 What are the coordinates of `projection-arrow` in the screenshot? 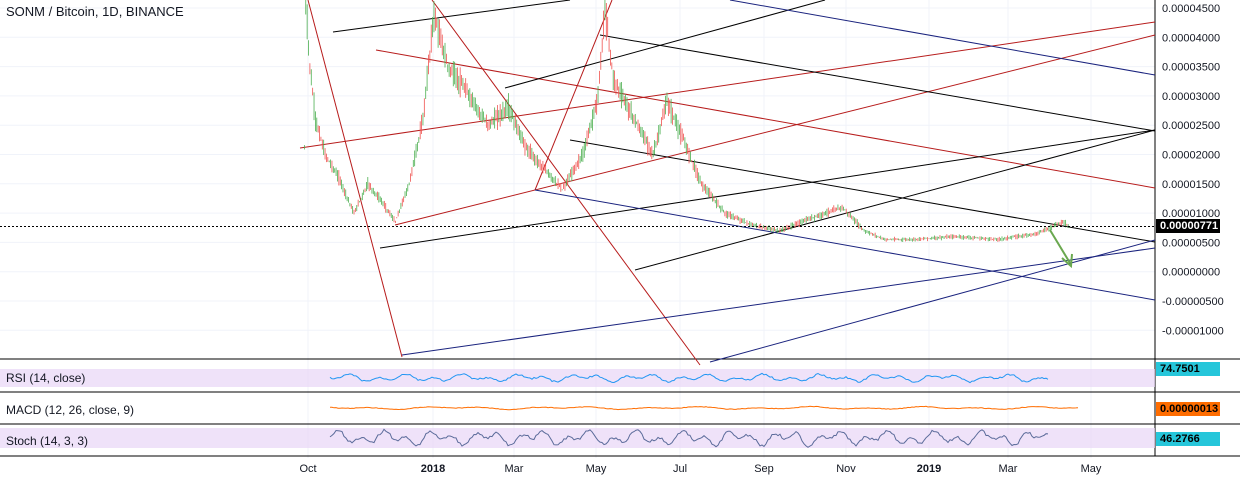 It's located at (1061, 249).